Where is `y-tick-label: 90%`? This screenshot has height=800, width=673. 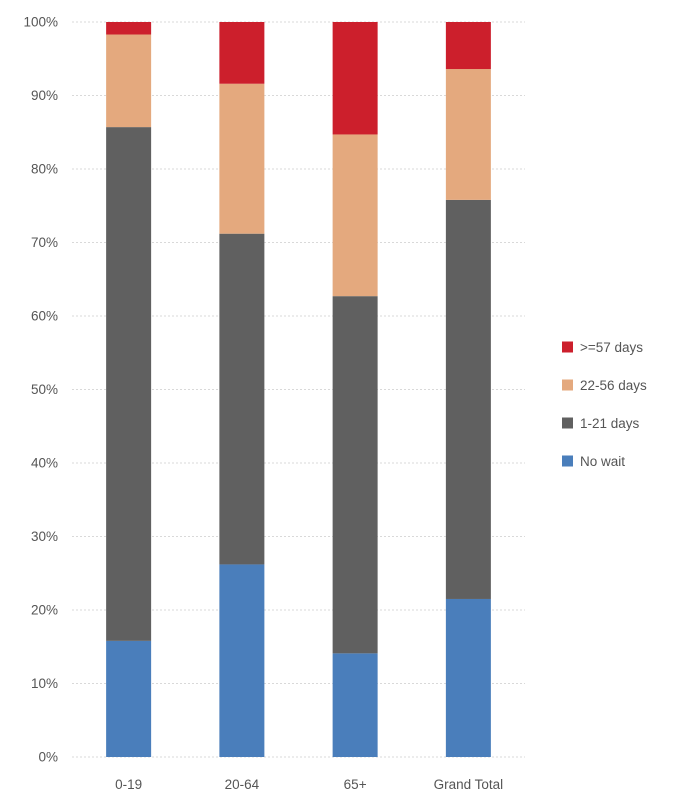 y-tick-label: 90% is located at coordinates (44, 95).